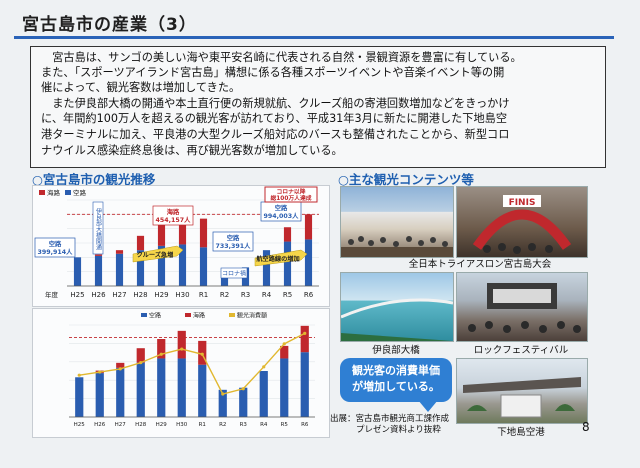  Describe the element at coordinates (192, 150) in the screenshot. I see `paragraph-line: ナウイルス感染症終息後は、再び観光客数が増加している。` at that location.